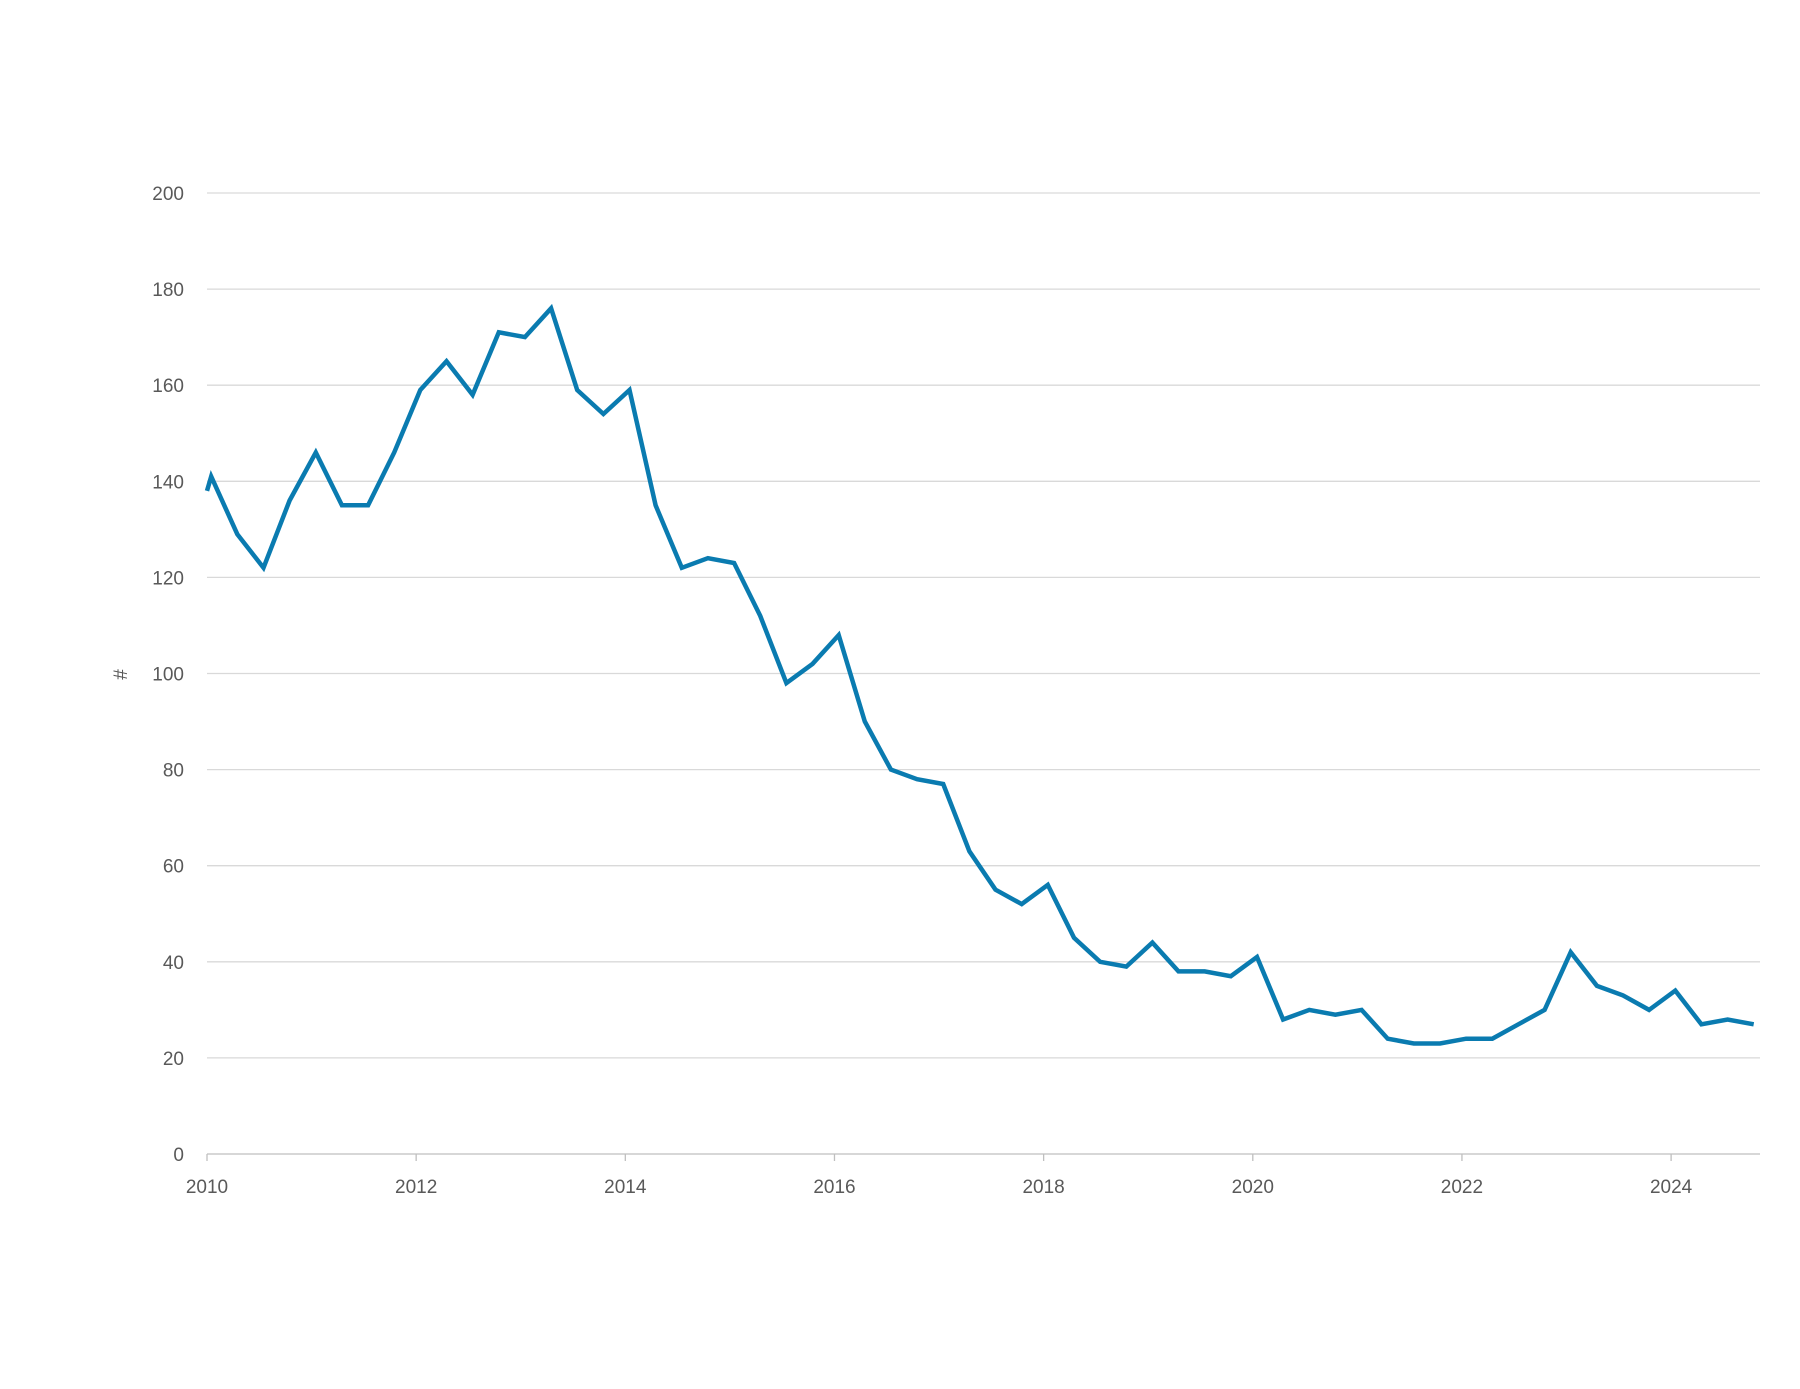  Describe the element at coordinates (121, 674) in the screenshot. I see `y-axis-title: #` at that location.